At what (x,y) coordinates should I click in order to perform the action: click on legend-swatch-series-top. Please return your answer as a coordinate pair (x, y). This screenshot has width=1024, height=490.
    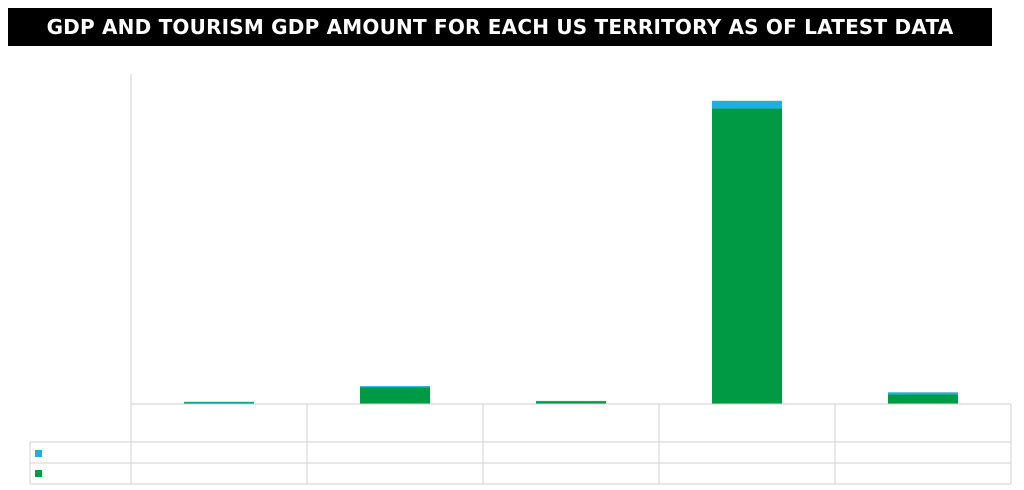
    Looking at the image, I should click on (38, 453).